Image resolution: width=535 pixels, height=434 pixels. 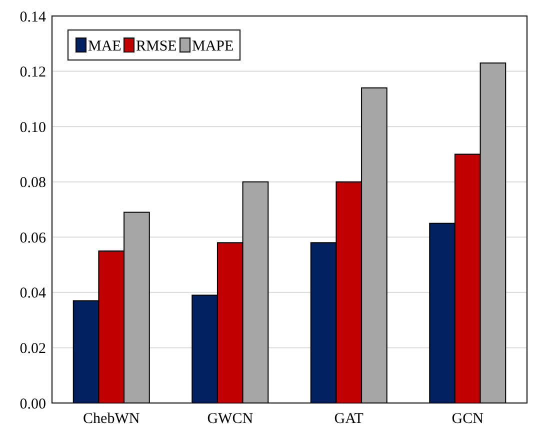 What do you see at coordinates (468, 419) in the screenshot?
I see `x-tick-label: GCN` at bounding box center [468, 419].